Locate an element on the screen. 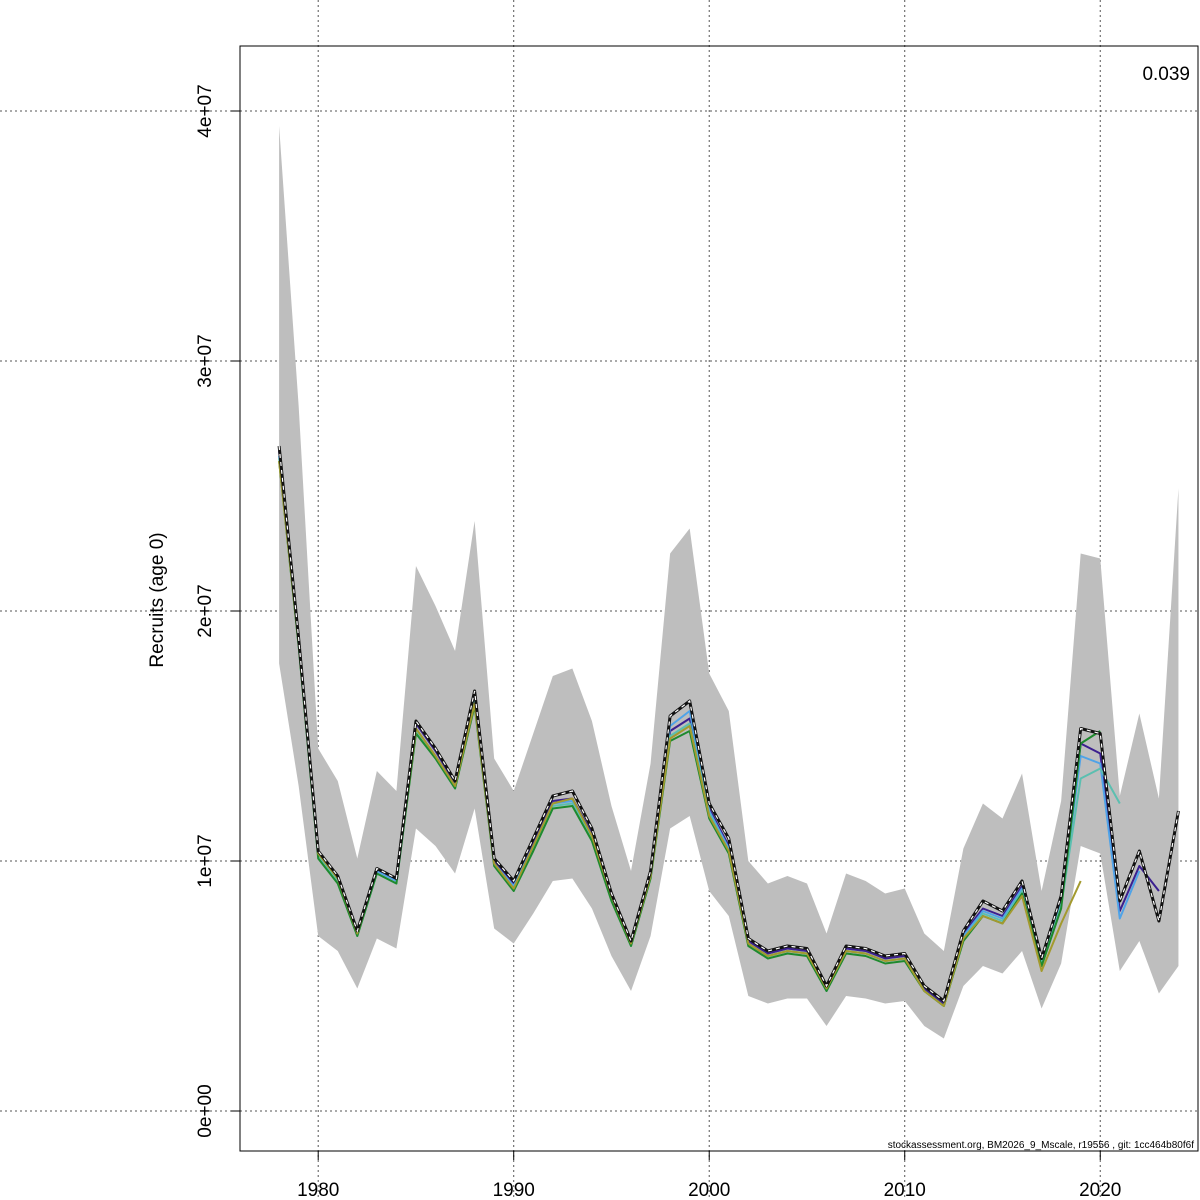 The image size is (1200, 1200). x-tick-label-2010: 2010 is located at coordinates (905, 1190).